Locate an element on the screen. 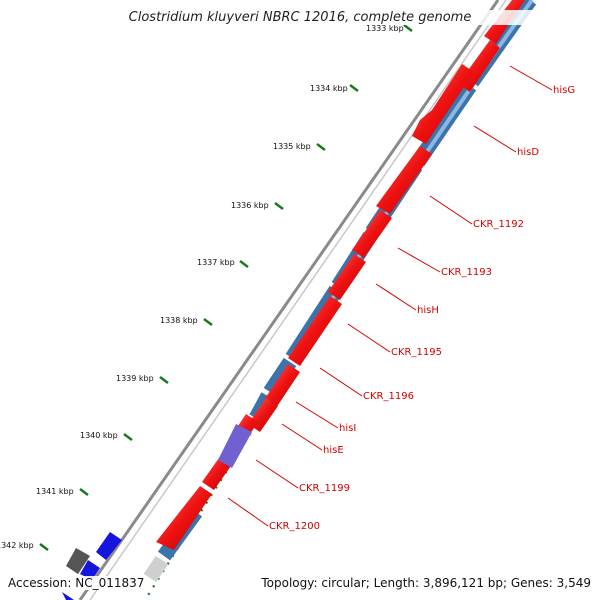 This screenshot has width=600, height=600. gene-label-ckr1196: CKR_1196 is located at coordinates (388, 396).